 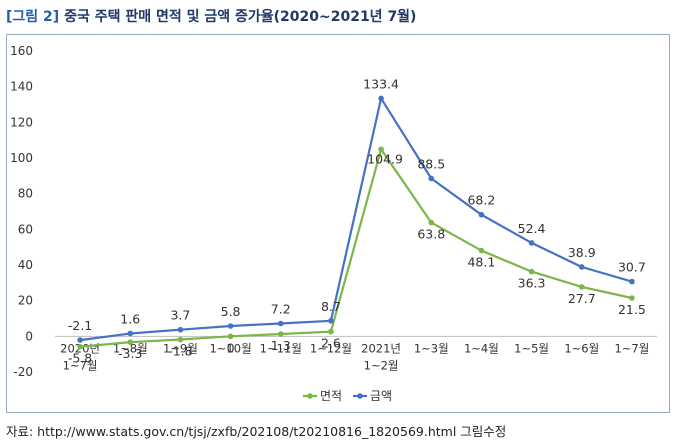 What do you see at coordinates (632, 309) in the screenshot?
I see `data-label: 21.5` at bounding box center [632, 309].